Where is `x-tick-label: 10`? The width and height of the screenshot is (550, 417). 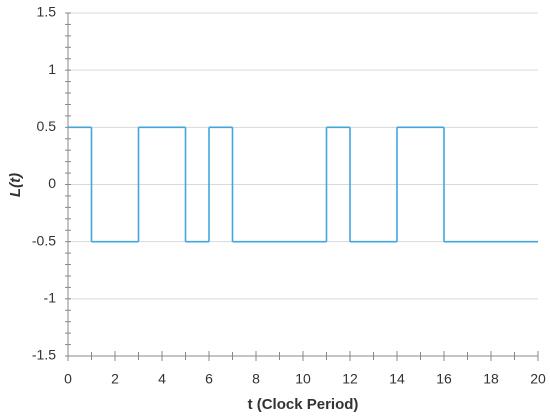
x-tick-label: 10 is located at coordinates (303, 379).